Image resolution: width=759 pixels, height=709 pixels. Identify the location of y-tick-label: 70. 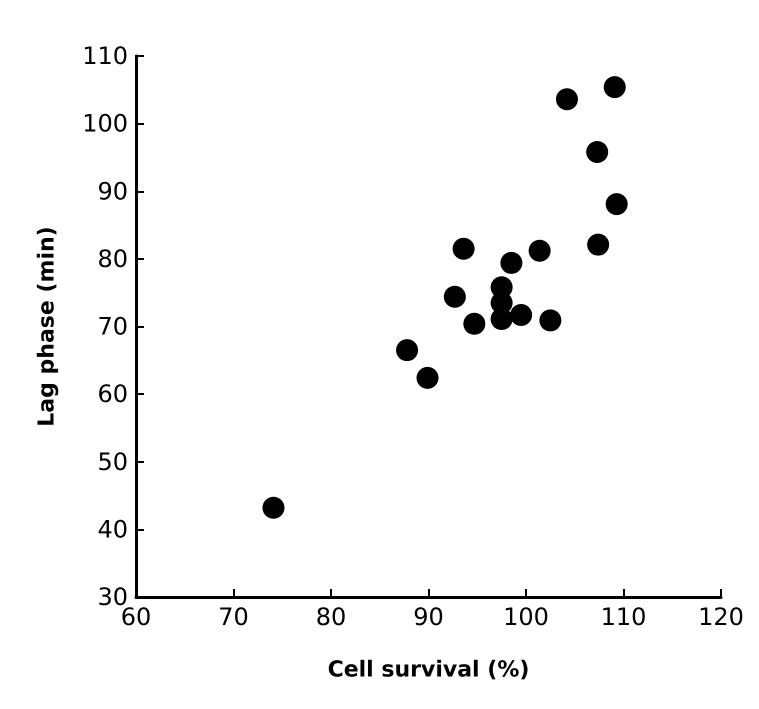
(112, 326).